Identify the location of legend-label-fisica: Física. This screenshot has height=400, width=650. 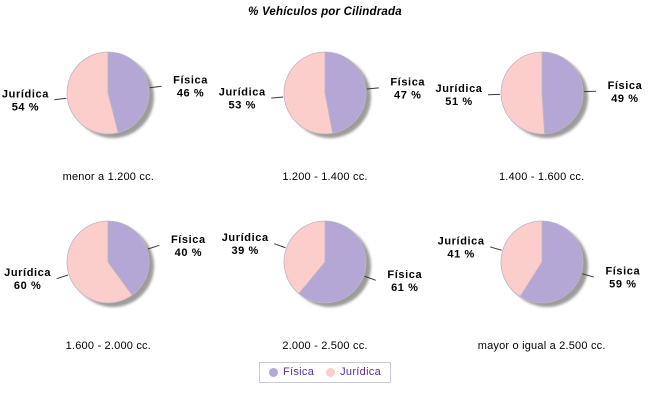
(298, 372).